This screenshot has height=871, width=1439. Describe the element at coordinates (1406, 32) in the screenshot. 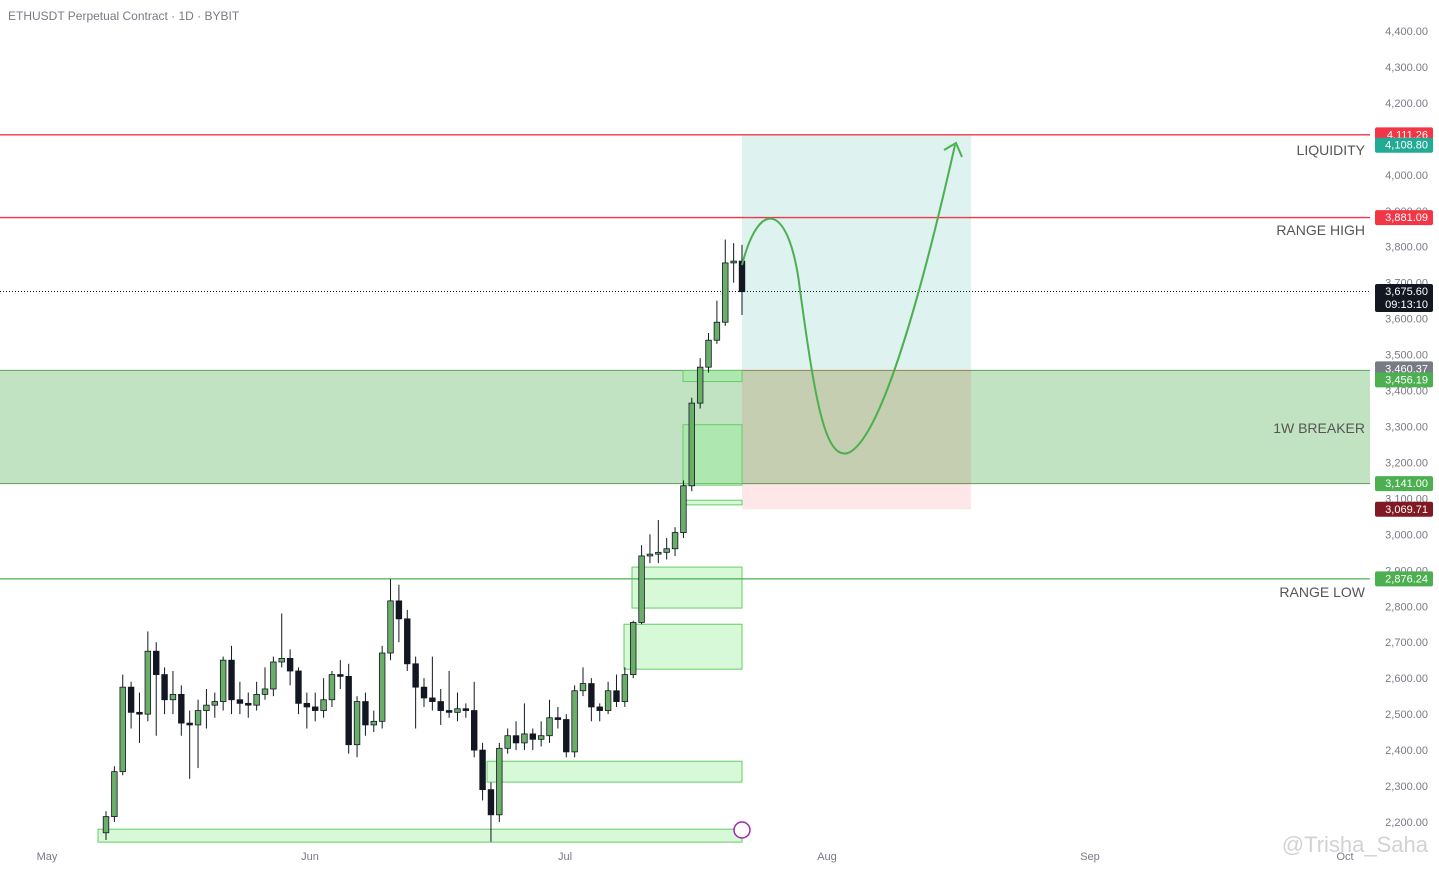

I see `y-tick-label: 4,400.00` at that location.